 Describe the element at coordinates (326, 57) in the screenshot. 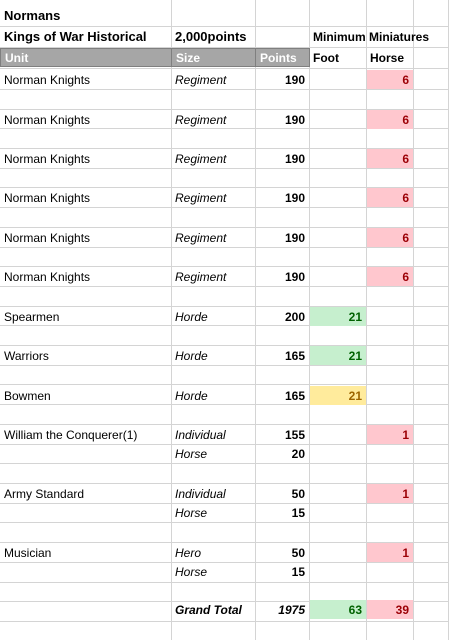

I see `col-header-foot: Foot` at that location.